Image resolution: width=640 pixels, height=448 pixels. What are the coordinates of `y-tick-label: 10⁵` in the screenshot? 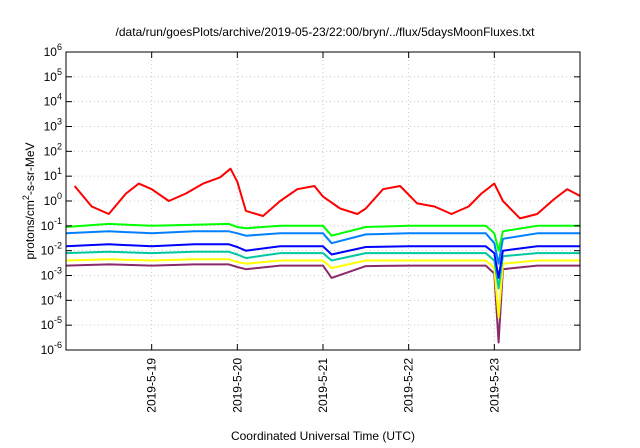 It's located at (53, 75).